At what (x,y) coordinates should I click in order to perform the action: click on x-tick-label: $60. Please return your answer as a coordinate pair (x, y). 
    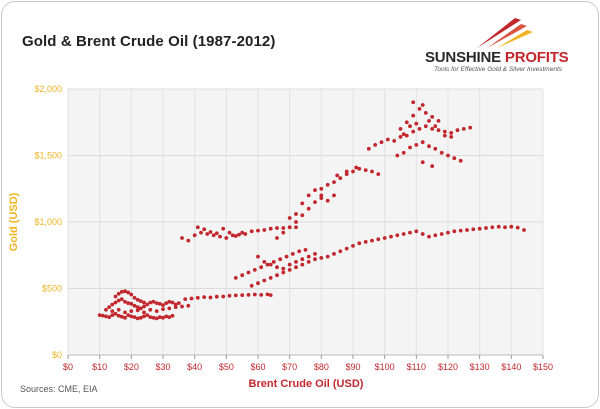
    Looking at the image, I should click on (257, 367).